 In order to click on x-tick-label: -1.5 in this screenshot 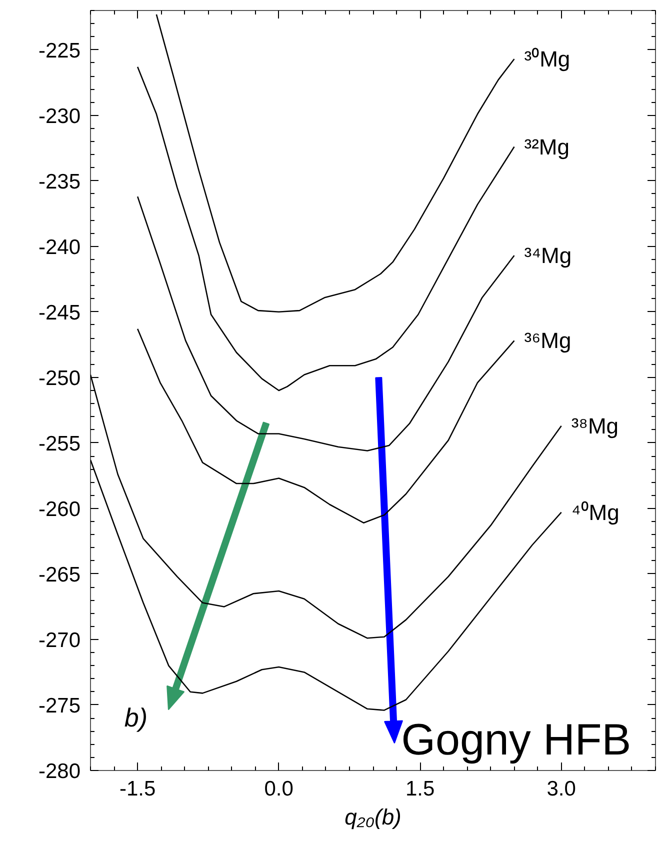, I will do `click(137, 789)`.